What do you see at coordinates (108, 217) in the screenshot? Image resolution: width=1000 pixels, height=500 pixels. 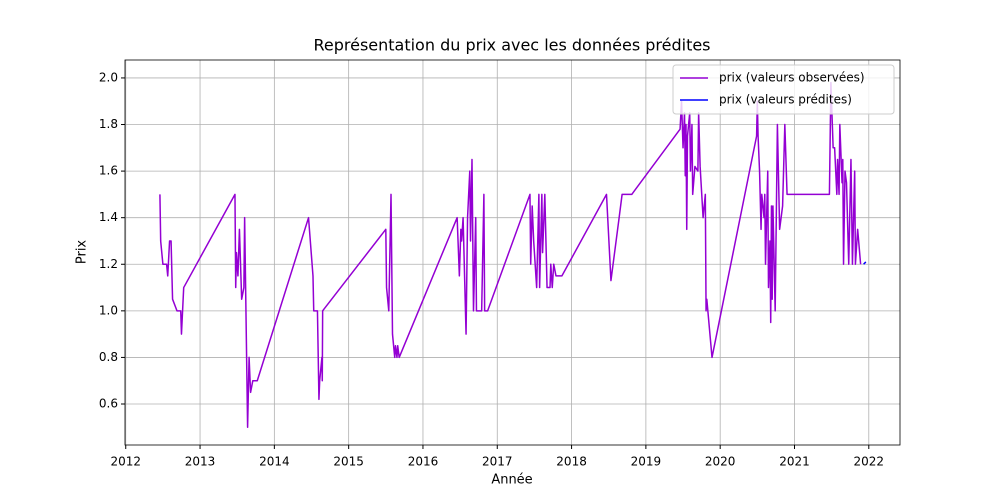 I see `y-tick-label: 1.4` at bounding box center [108, 217].